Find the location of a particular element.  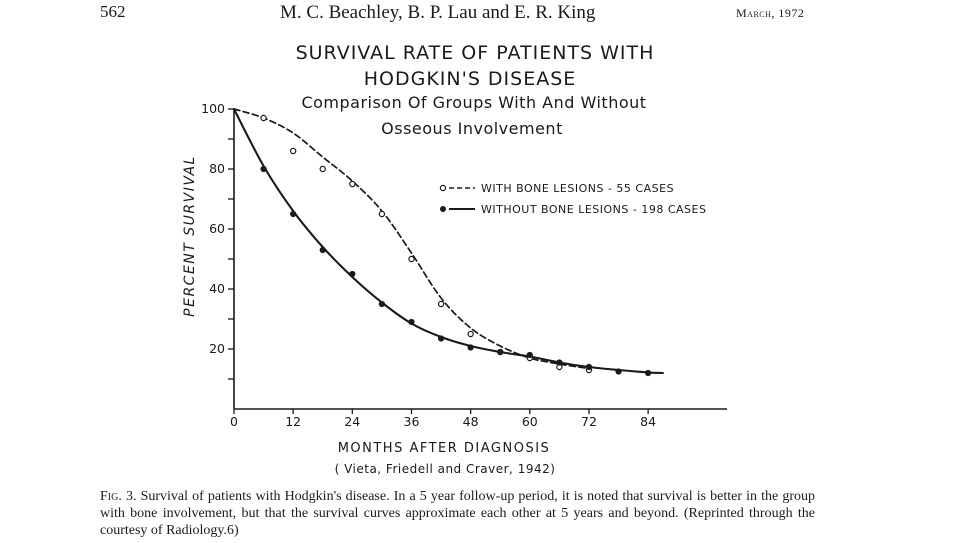

x-tick-label: 48 is located at coordinates (471, 421).